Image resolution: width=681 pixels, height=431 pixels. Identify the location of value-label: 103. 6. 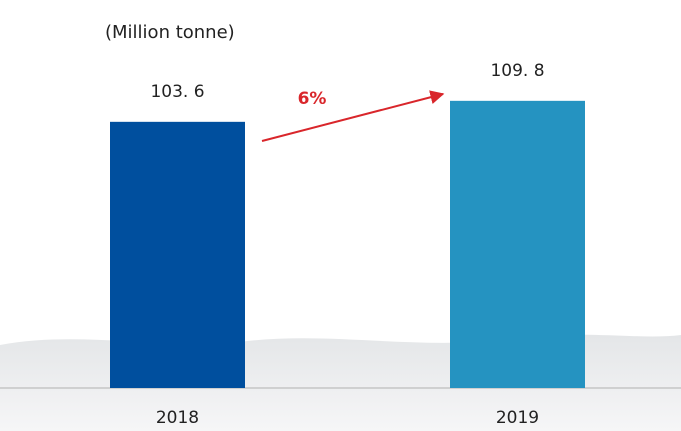
(177, 92).